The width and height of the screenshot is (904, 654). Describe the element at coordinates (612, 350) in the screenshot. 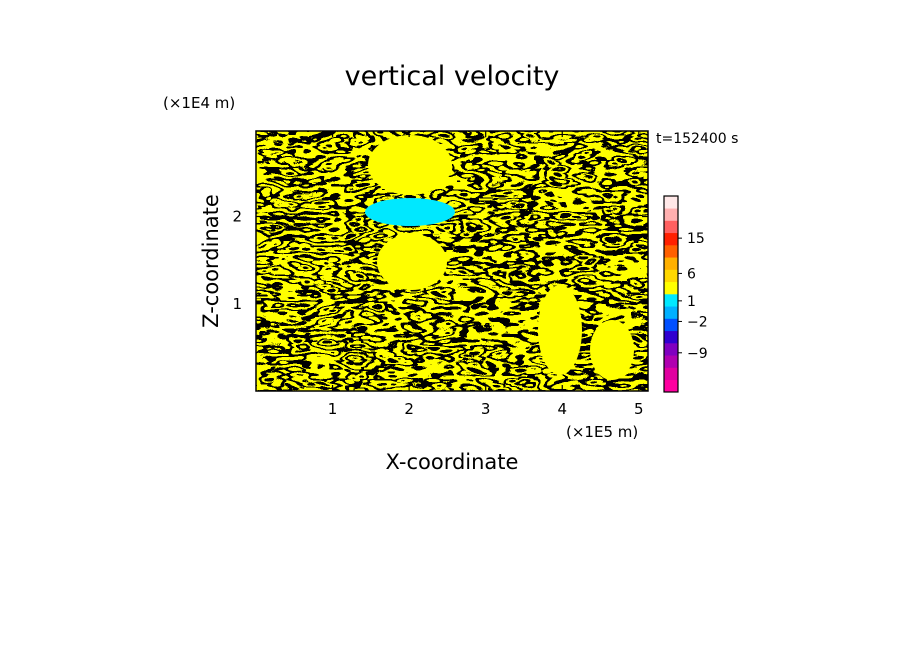

I see `far-right-updraft` at that location.